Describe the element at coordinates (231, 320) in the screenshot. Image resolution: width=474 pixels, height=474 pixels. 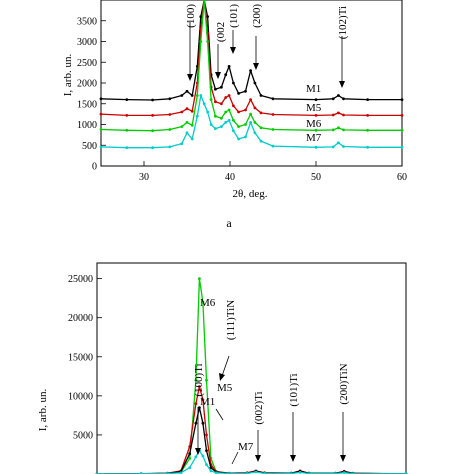
I see `ann-b-111-label: (111)TiN` at that location.